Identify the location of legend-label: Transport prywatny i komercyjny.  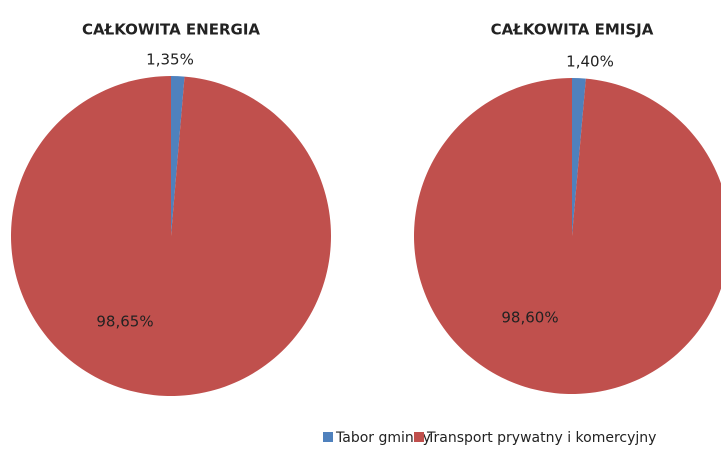
(541, 438).